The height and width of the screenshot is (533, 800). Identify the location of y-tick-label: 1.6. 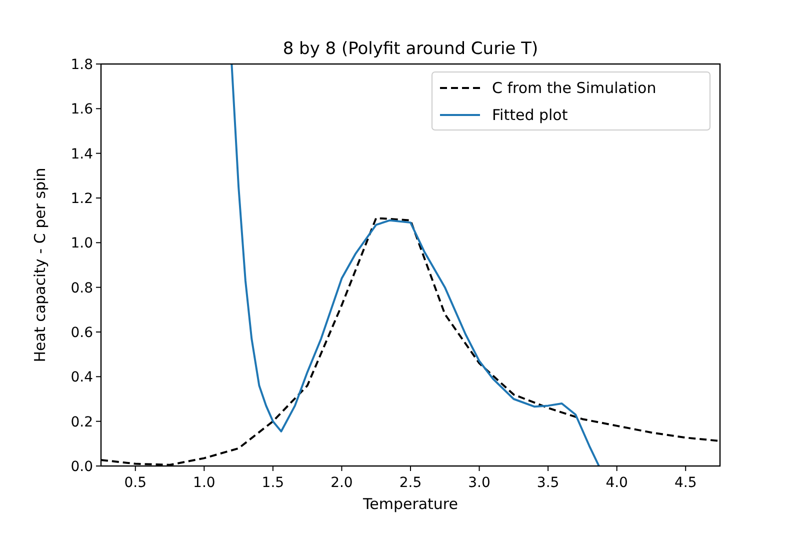
(82, 110).